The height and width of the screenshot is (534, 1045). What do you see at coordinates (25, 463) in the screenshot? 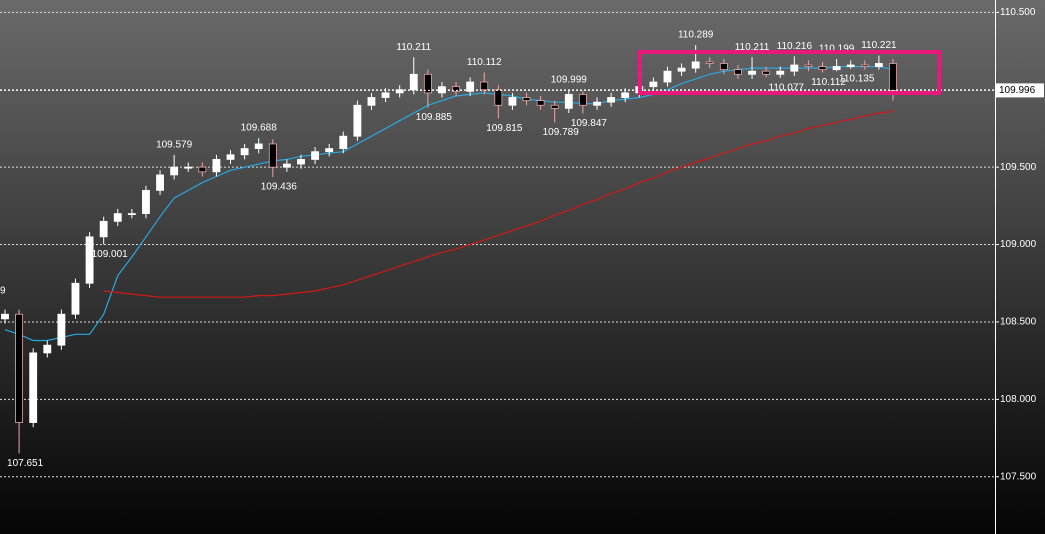
I see `low-label: 107.651` at bounding box center [25, 463].